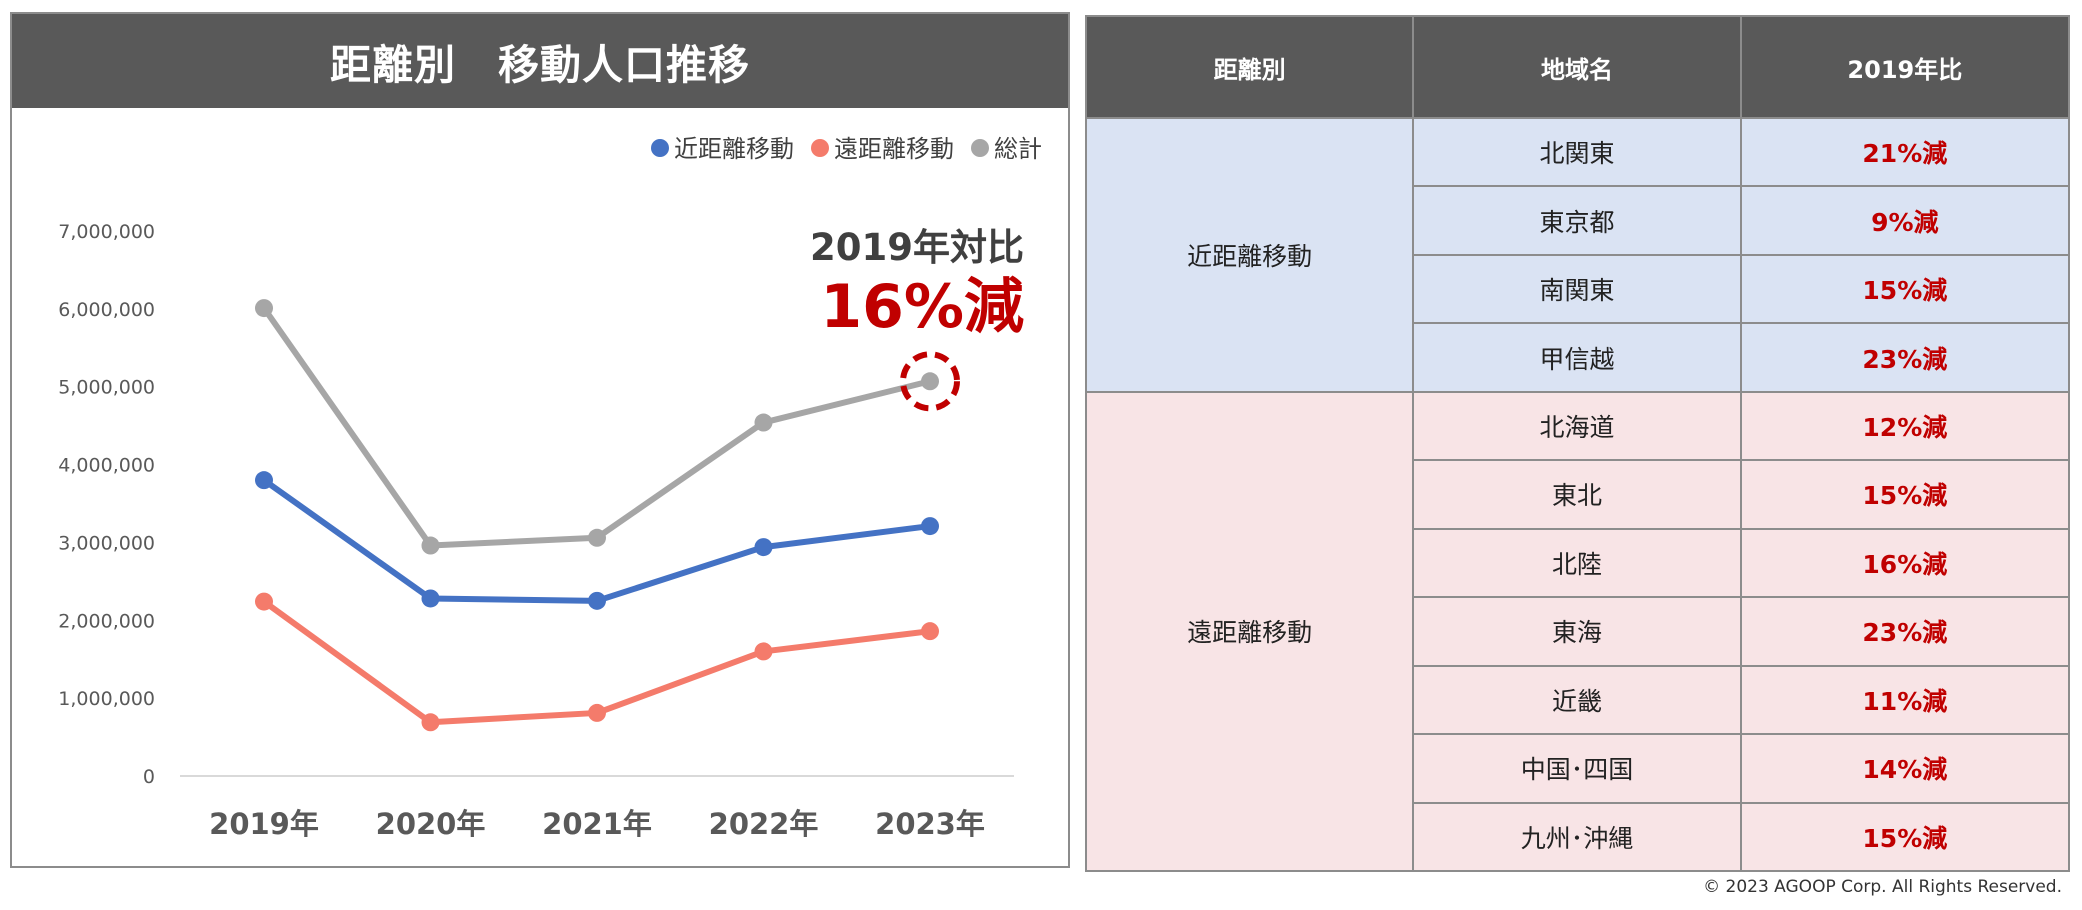 The width and height of the screenshot is (2082, 910). Describe the element at coordinates (1905, 67) in the screenshot. I see `header-change: 2019年比` at that location.